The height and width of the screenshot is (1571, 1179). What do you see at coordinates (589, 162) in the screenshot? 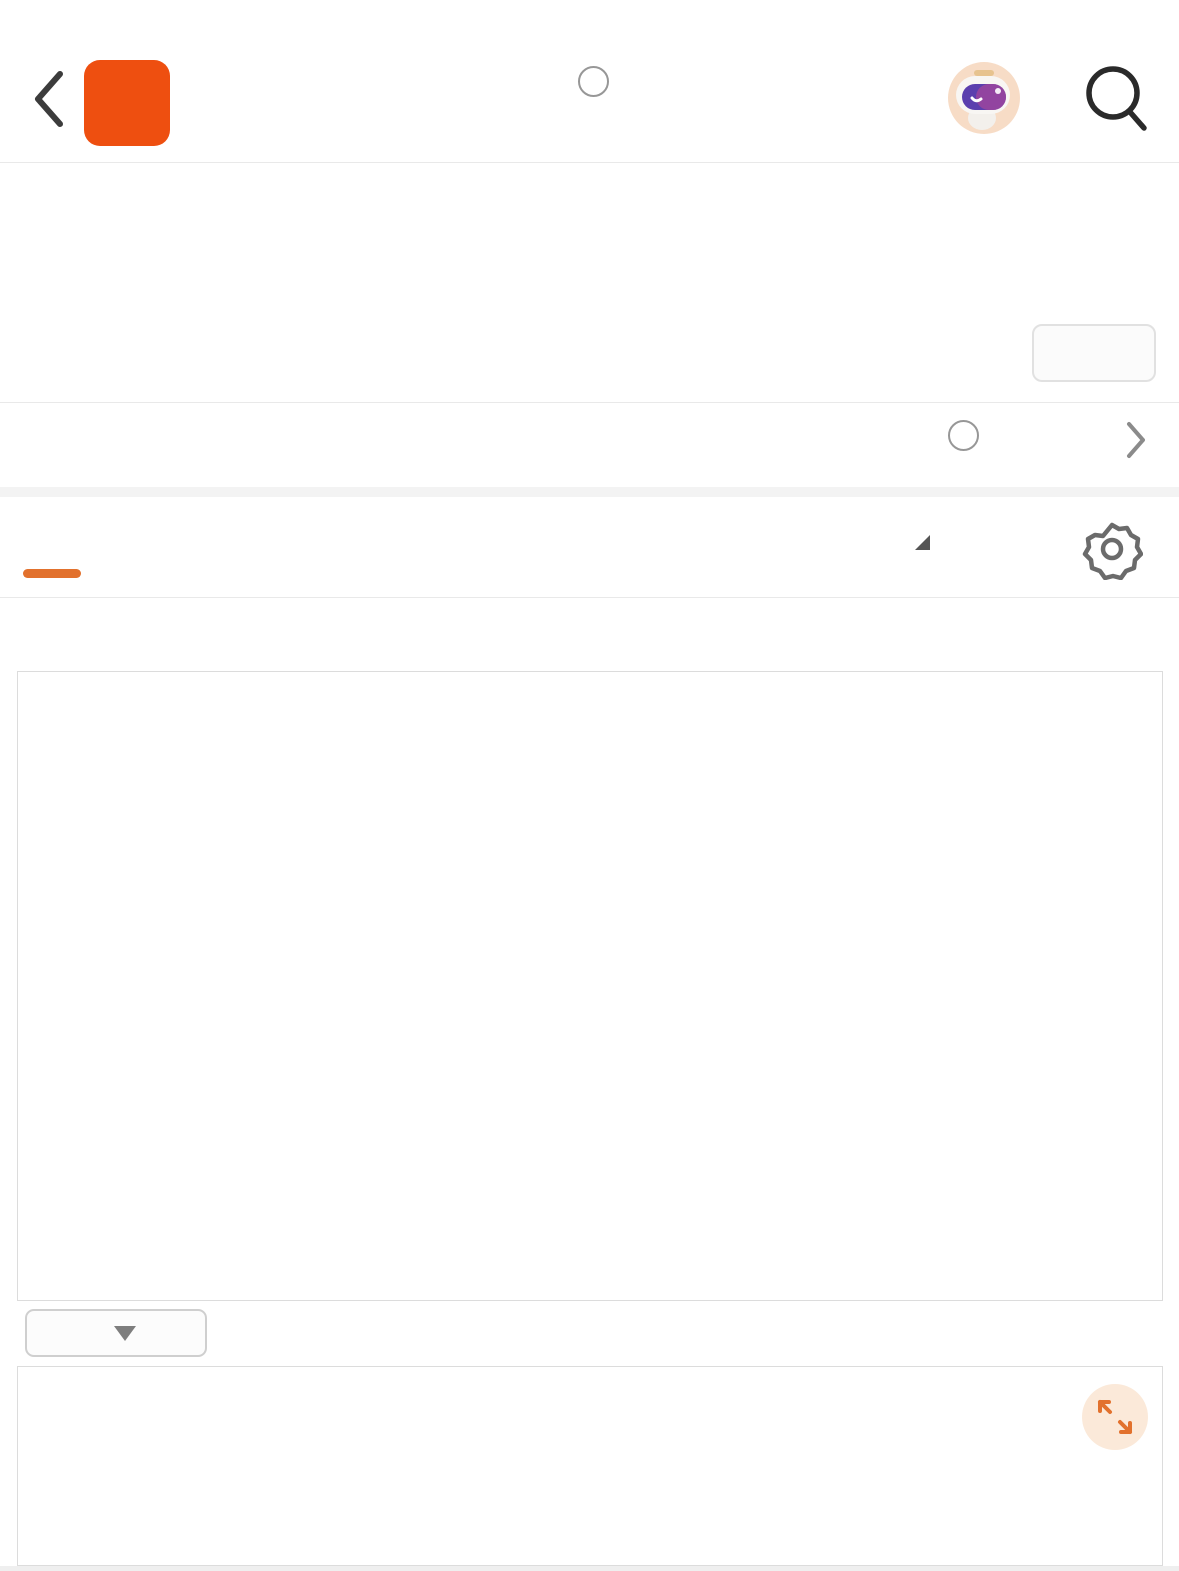
I see `header-divider` at bounding box center [589, 162].